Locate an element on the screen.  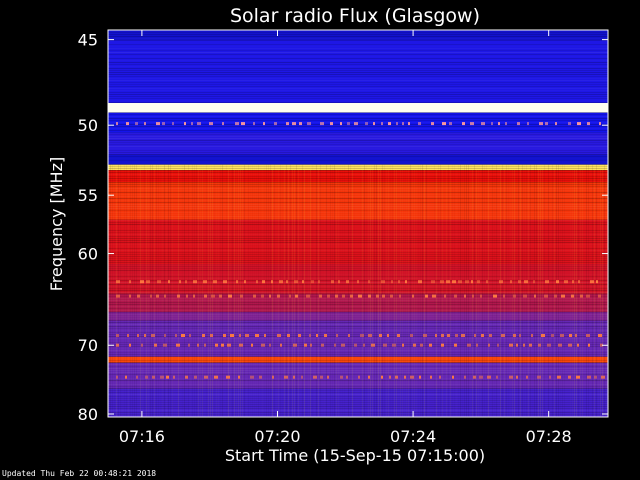
y-tick-label: 50 is located at coordinates (88, 125).